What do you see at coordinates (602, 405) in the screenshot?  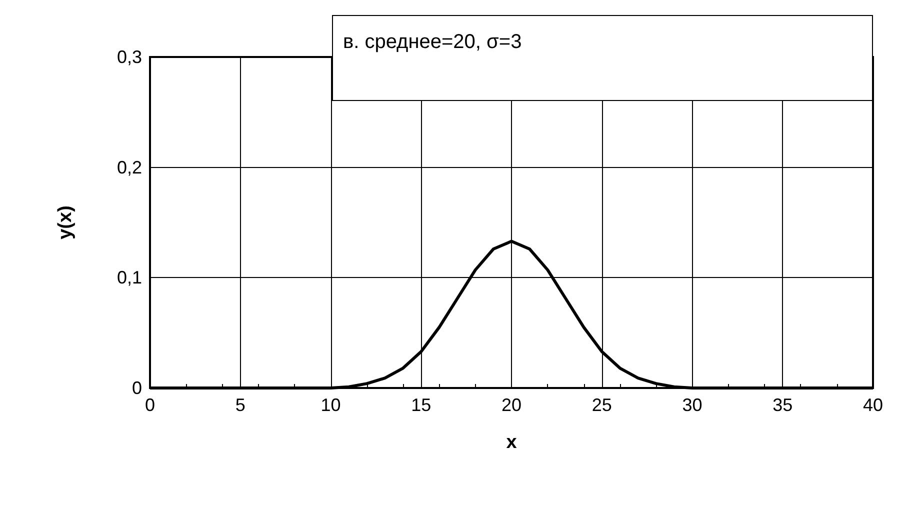 I see `x-tick-label: 25` at bounding box center [602, 405].